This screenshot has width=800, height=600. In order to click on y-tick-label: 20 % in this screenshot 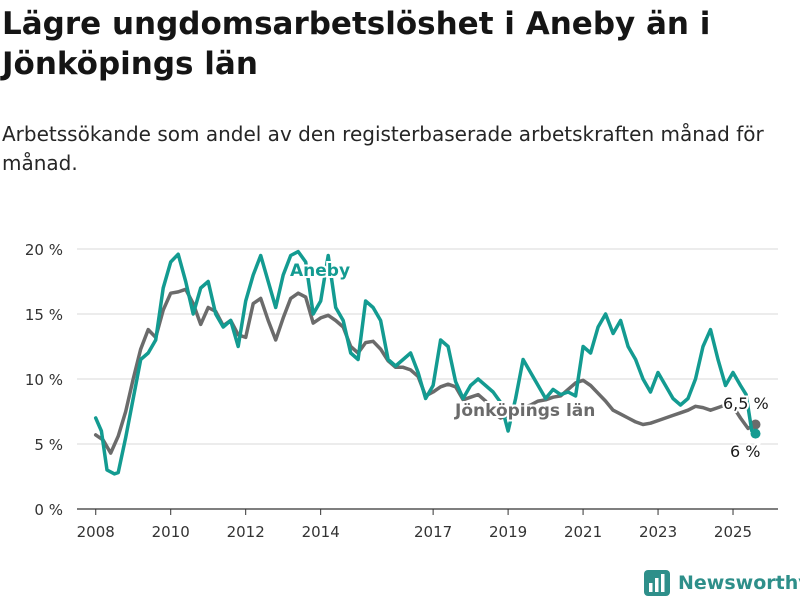, I will do `click(44, 250)`.